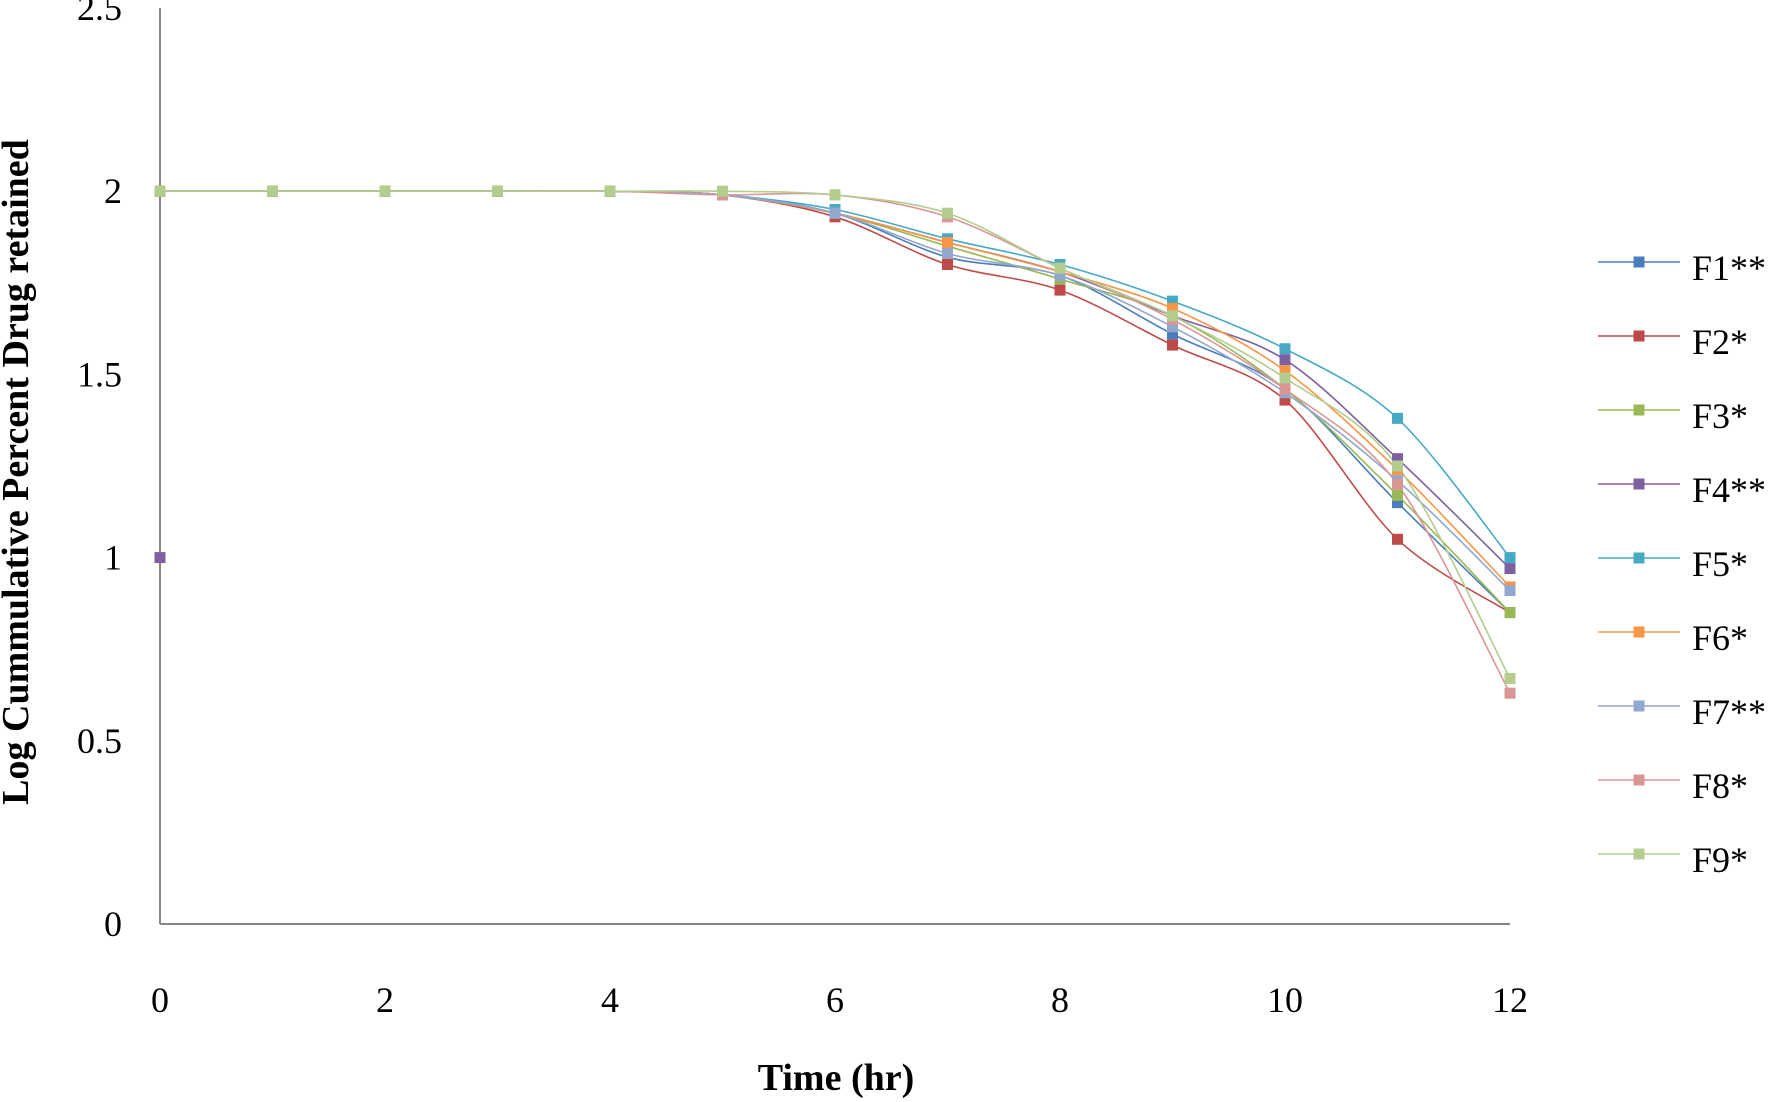  Describe the element at coordinates (99, 472) in the screenshot. I see `y-tick-labels: 0 0.5 1 1.5 2 2.5` at that location.